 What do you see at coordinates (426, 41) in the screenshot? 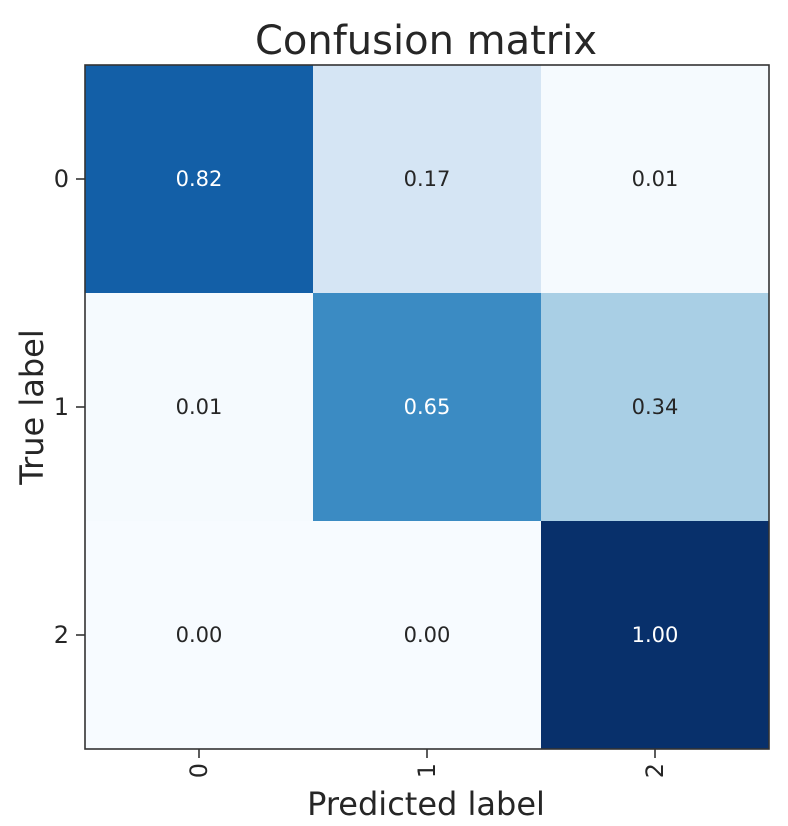
I see `chart-title: Confusion matrix` at bounding box center [426, 41].